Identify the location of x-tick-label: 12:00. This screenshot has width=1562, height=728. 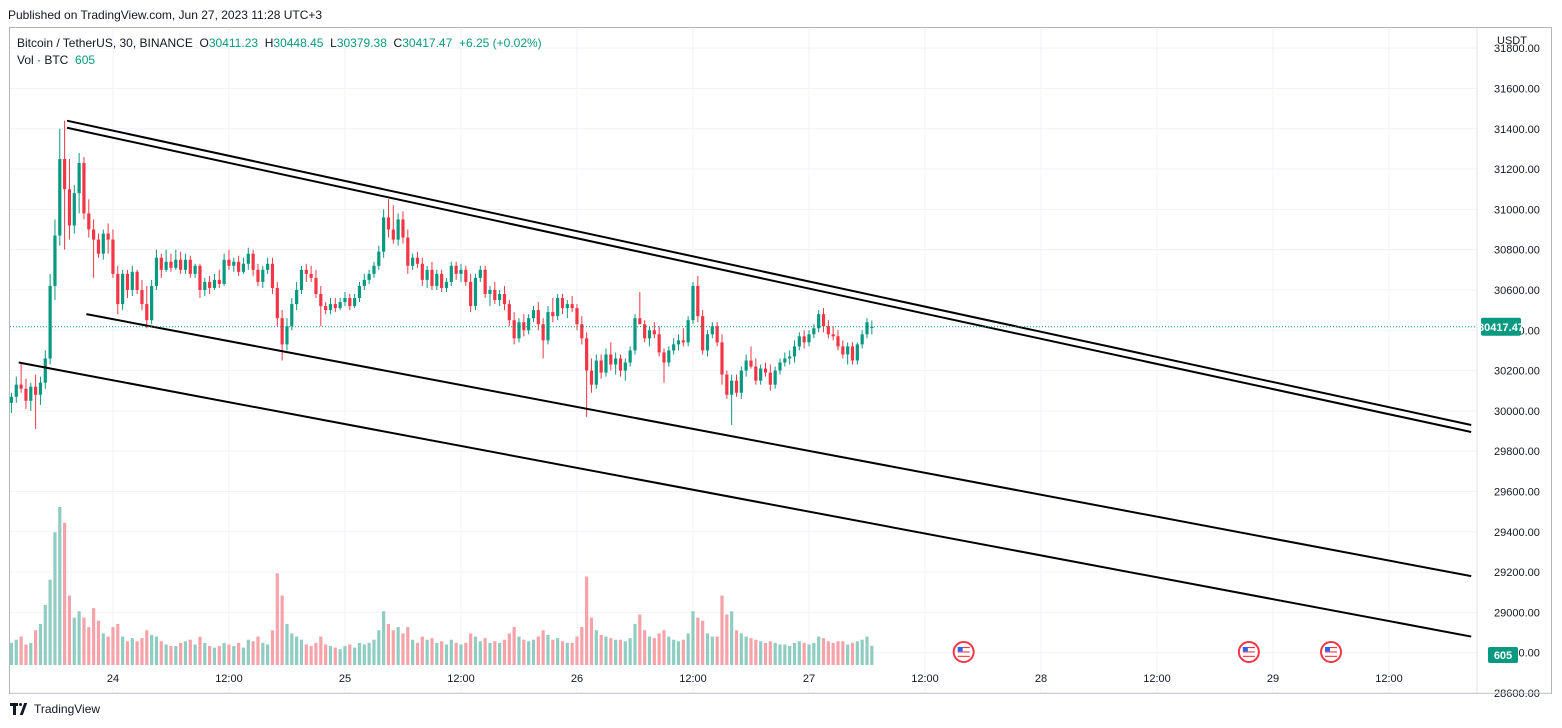
(1157, 679).